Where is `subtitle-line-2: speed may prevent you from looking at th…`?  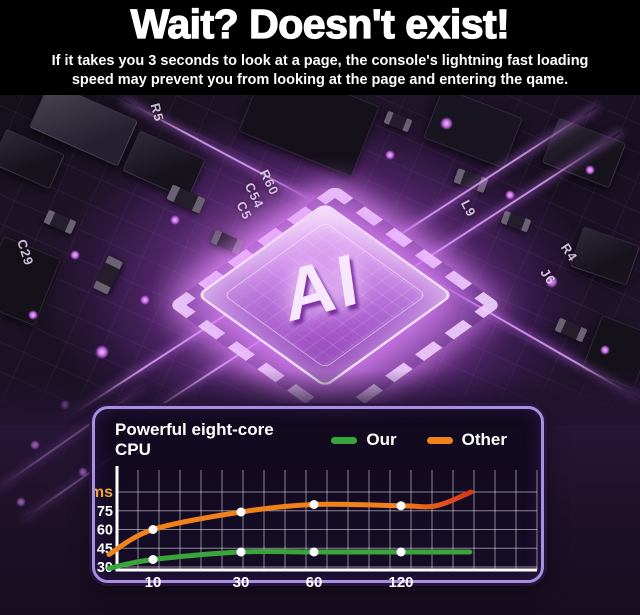
subtitle-line-2: speed may prevent you from looking at th… is located at coordinates (320, 80).